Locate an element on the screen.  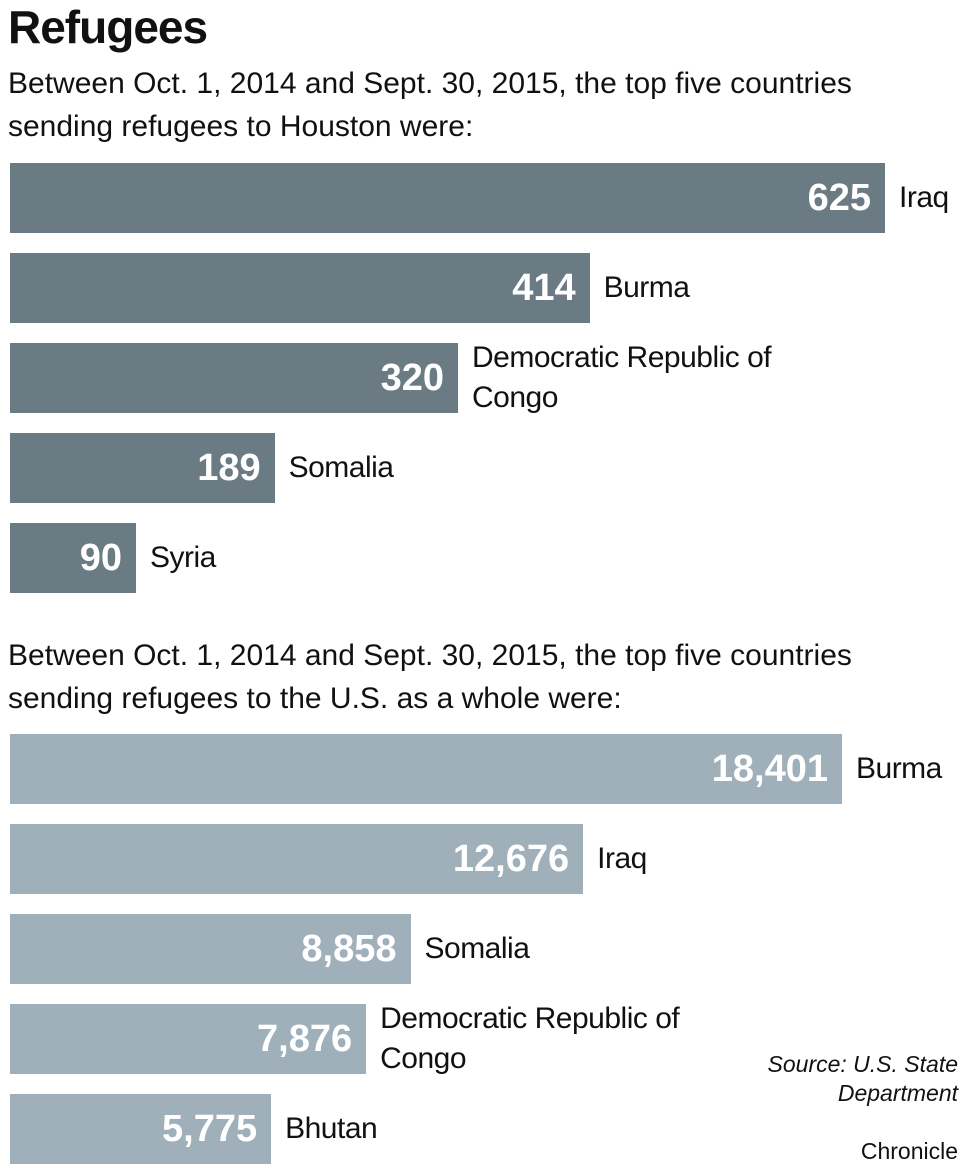
title: Refugees is located at coordinates (108, 27).